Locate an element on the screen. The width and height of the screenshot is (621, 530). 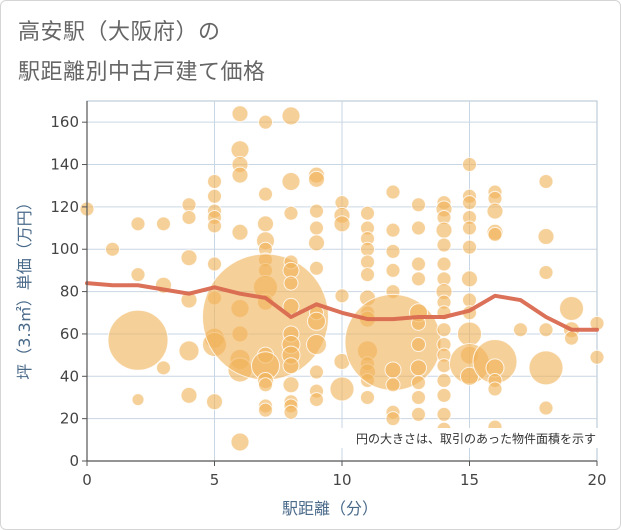
y-tick-label: 100 is located at coordinates (64, 249).